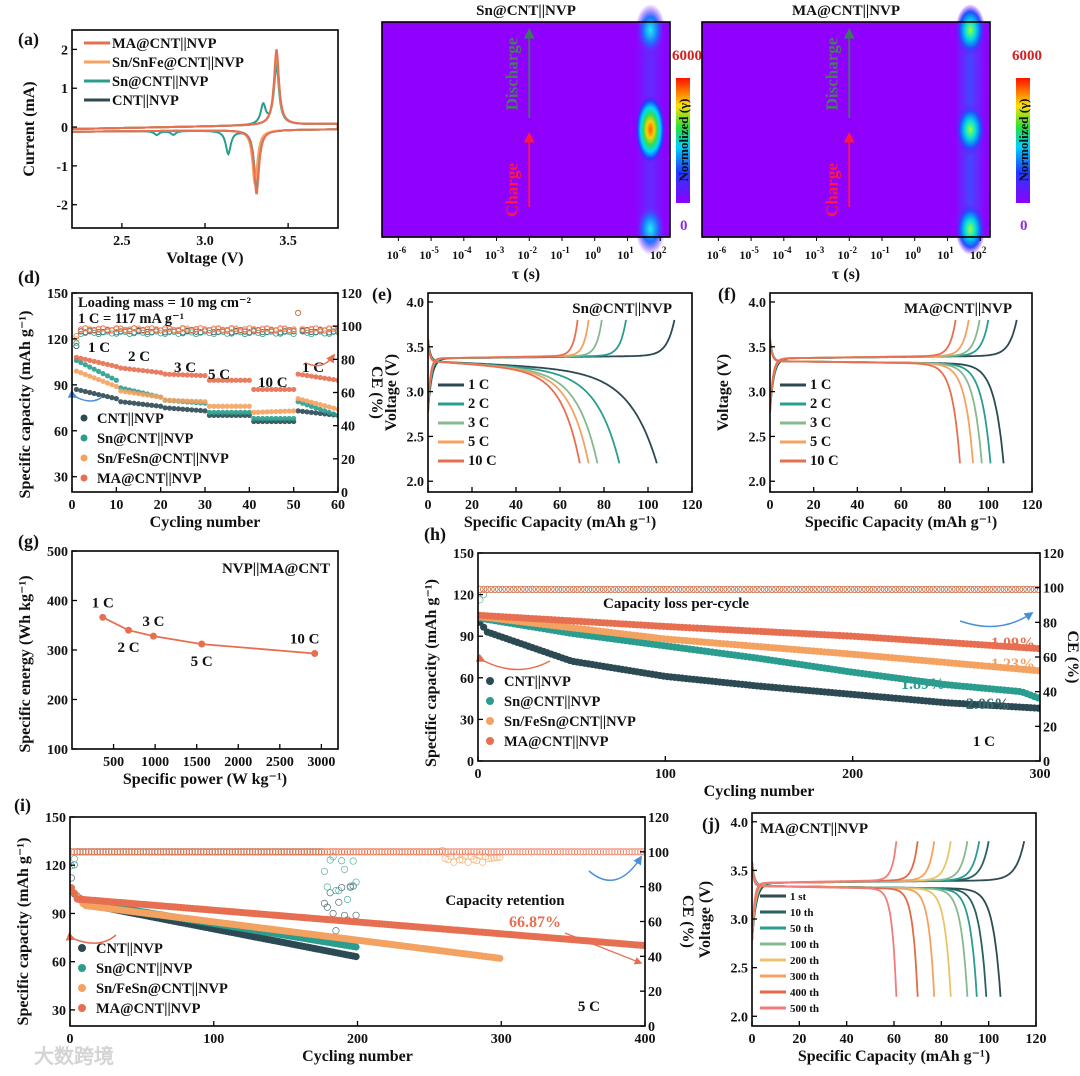 The image size is (1080, 1076). I want to click on legend-label: Sn@CNT||NVP, so click(160, 82).